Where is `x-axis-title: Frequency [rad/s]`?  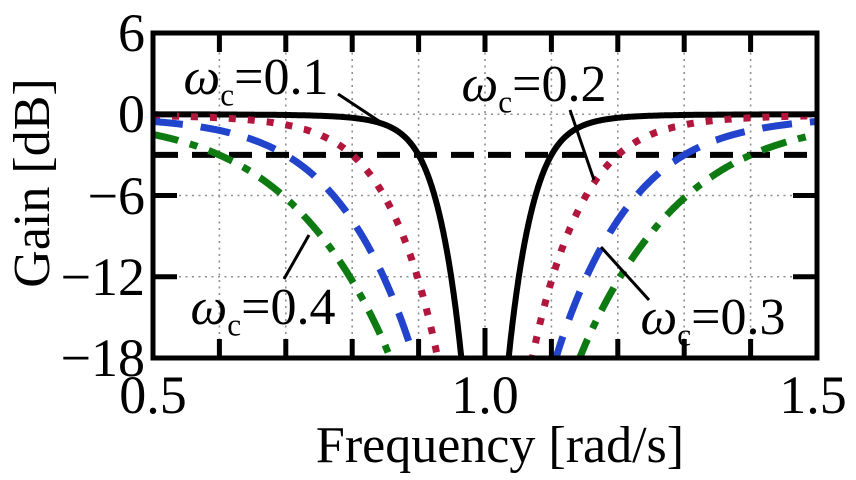 x-axis-title: Frequency [rad/s] is located at coordinates (500, 445).